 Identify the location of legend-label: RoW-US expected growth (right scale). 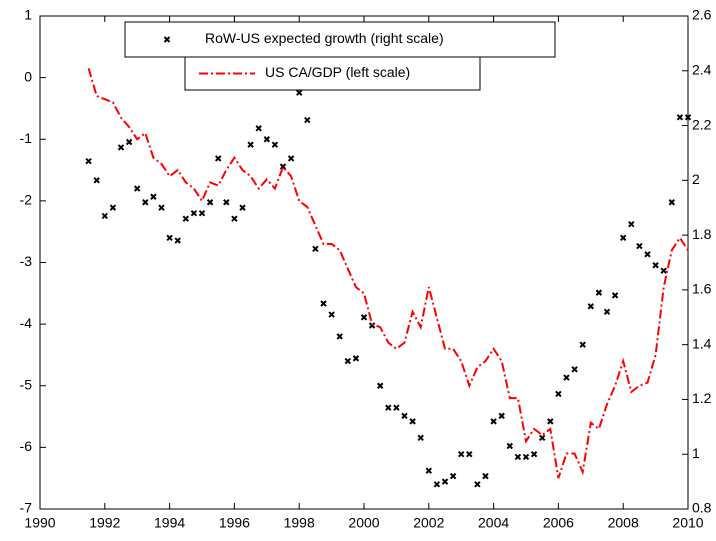
(324, 38).